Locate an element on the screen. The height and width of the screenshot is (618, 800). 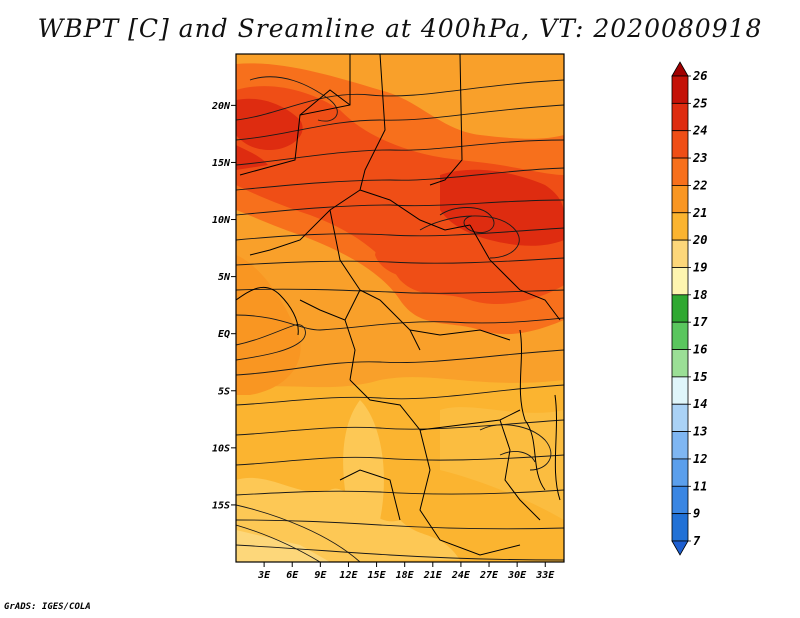
colorbar-label: 7 is located at coordinates (697, 541).